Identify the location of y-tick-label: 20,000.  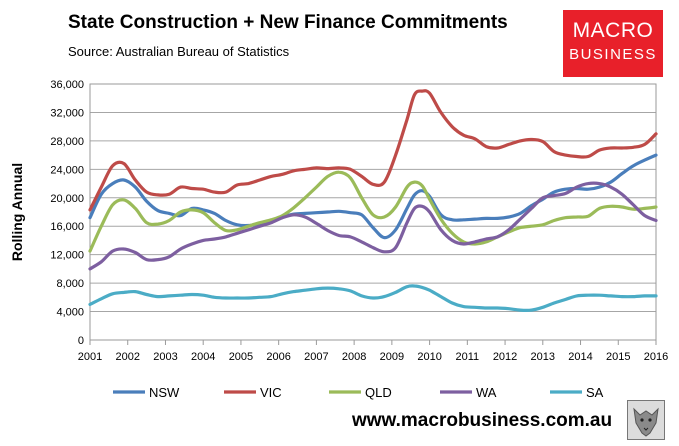
(67, 199).